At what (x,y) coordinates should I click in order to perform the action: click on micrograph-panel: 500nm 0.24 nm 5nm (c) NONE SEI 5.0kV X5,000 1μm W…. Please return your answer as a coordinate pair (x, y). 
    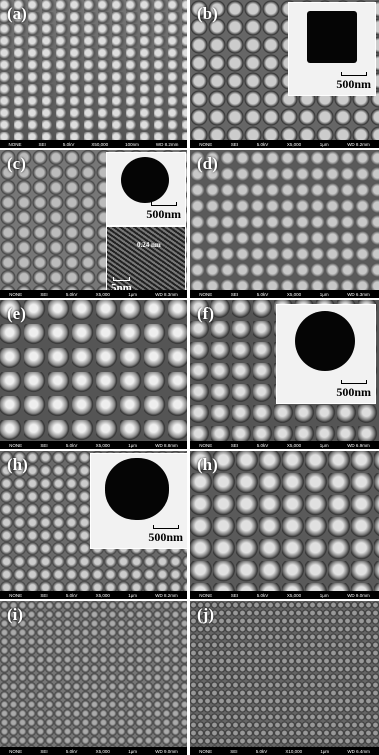
    Looking at the image, I should click on (93, 224).